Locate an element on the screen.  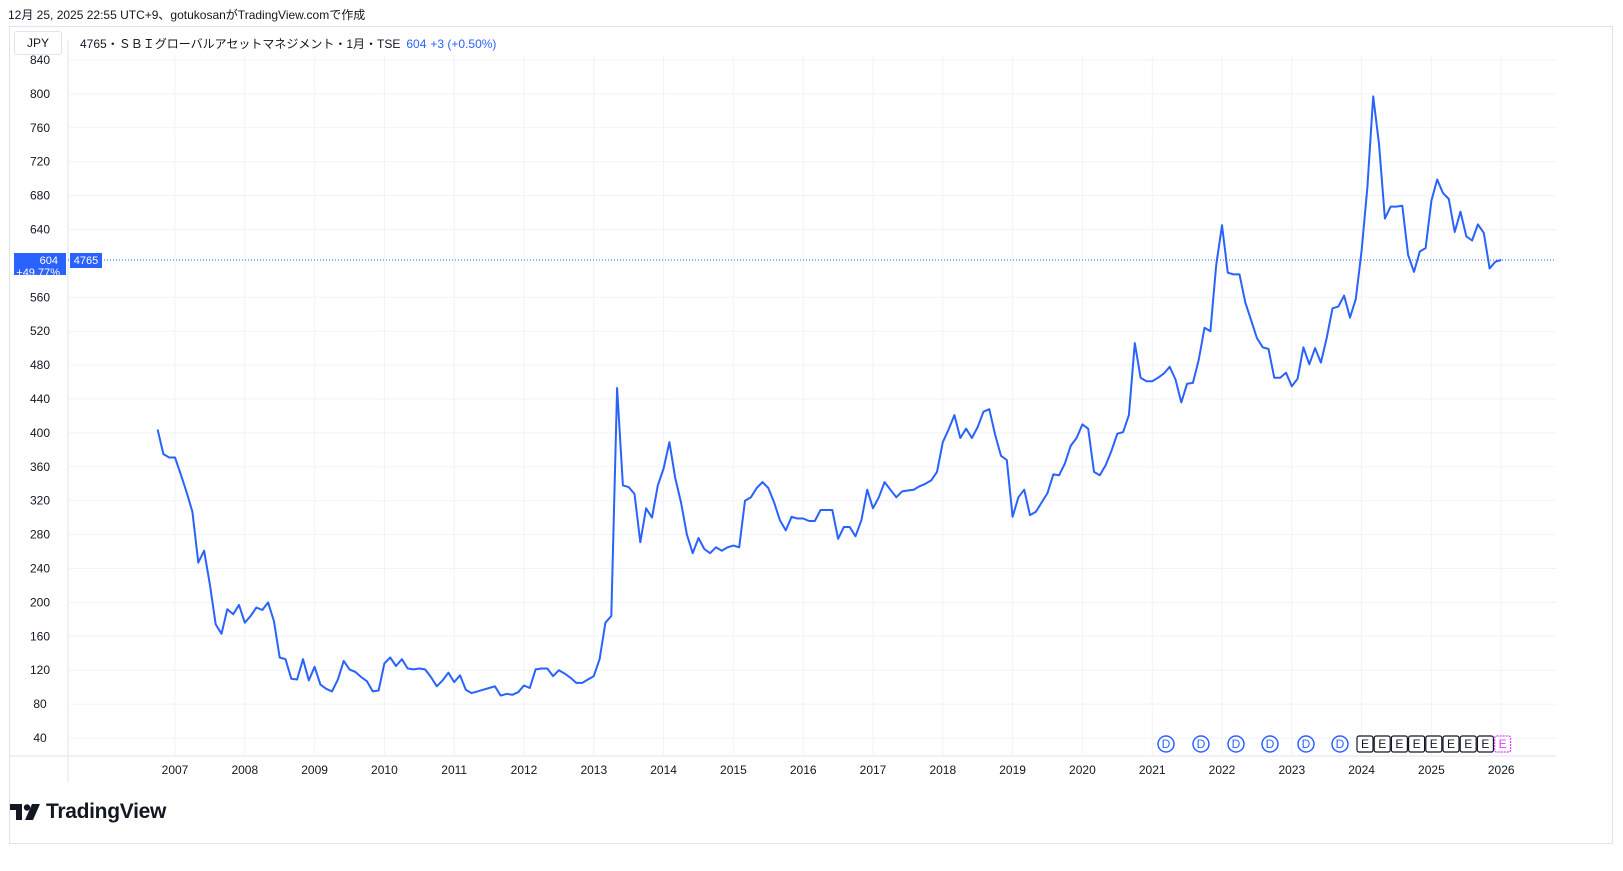
symbol-tag-label: 4765 is located at coordinates (86, 261).